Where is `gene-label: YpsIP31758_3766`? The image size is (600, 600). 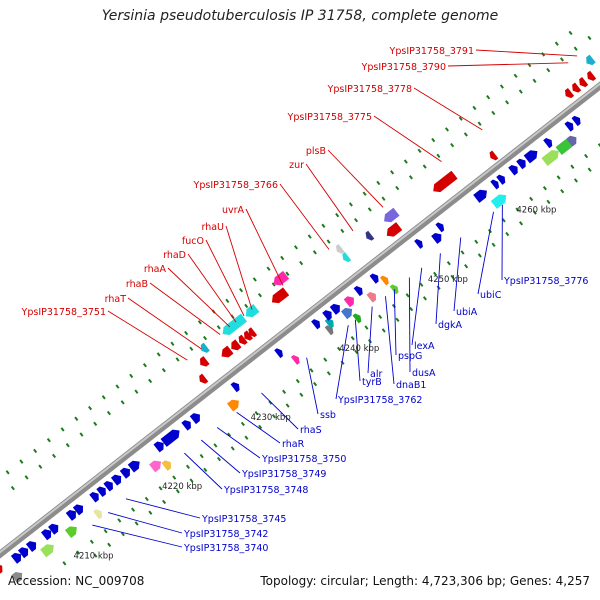 gene-label: YpsIP31758_3766 is located at coordinates (235, 185).